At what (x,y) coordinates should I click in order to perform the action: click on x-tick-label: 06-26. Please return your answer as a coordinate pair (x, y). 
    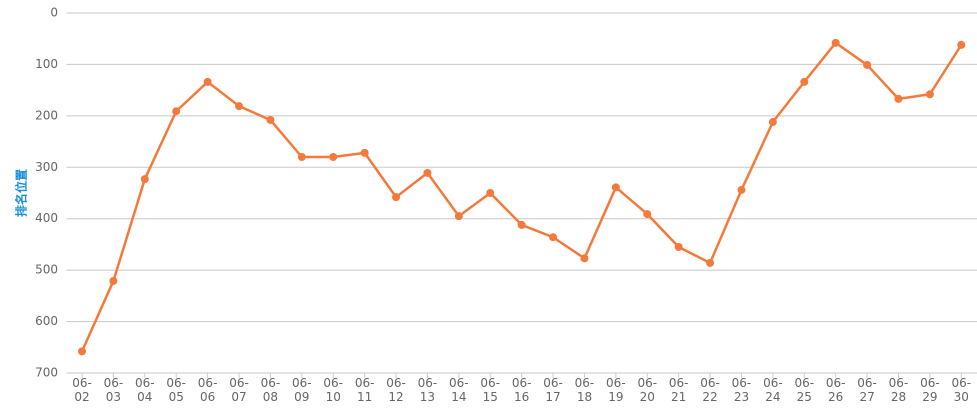
    Looking at the image, I should click on (835, 390).